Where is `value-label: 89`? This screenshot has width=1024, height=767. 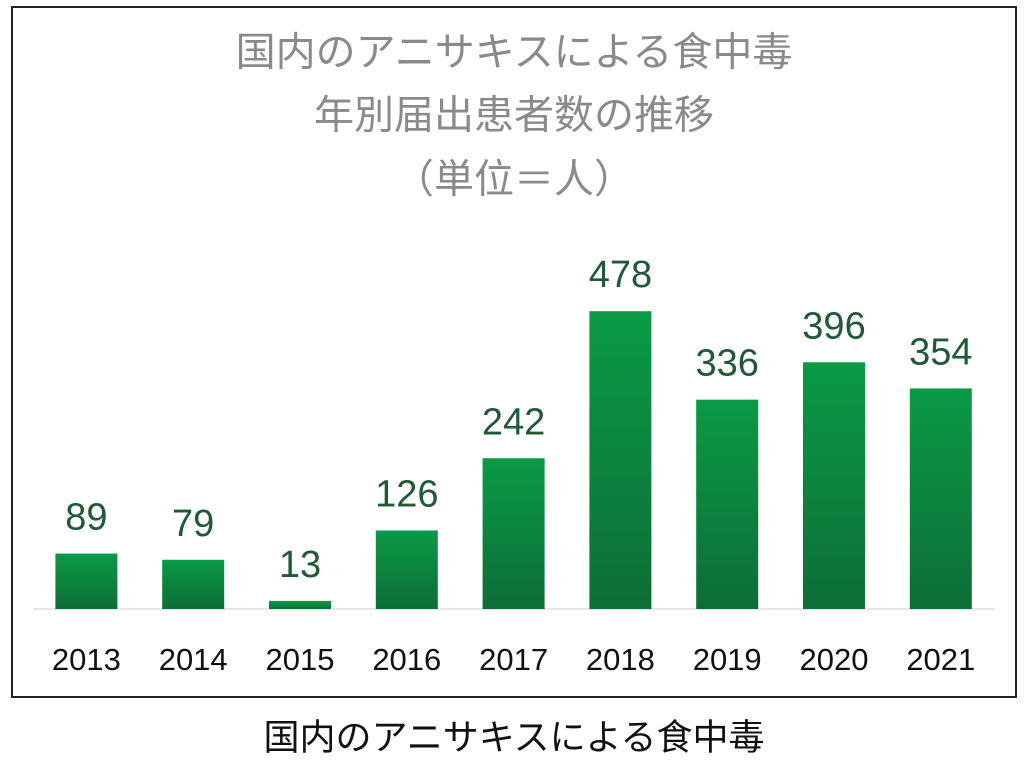 value-label: 89 is located at coordinates (86, 518).